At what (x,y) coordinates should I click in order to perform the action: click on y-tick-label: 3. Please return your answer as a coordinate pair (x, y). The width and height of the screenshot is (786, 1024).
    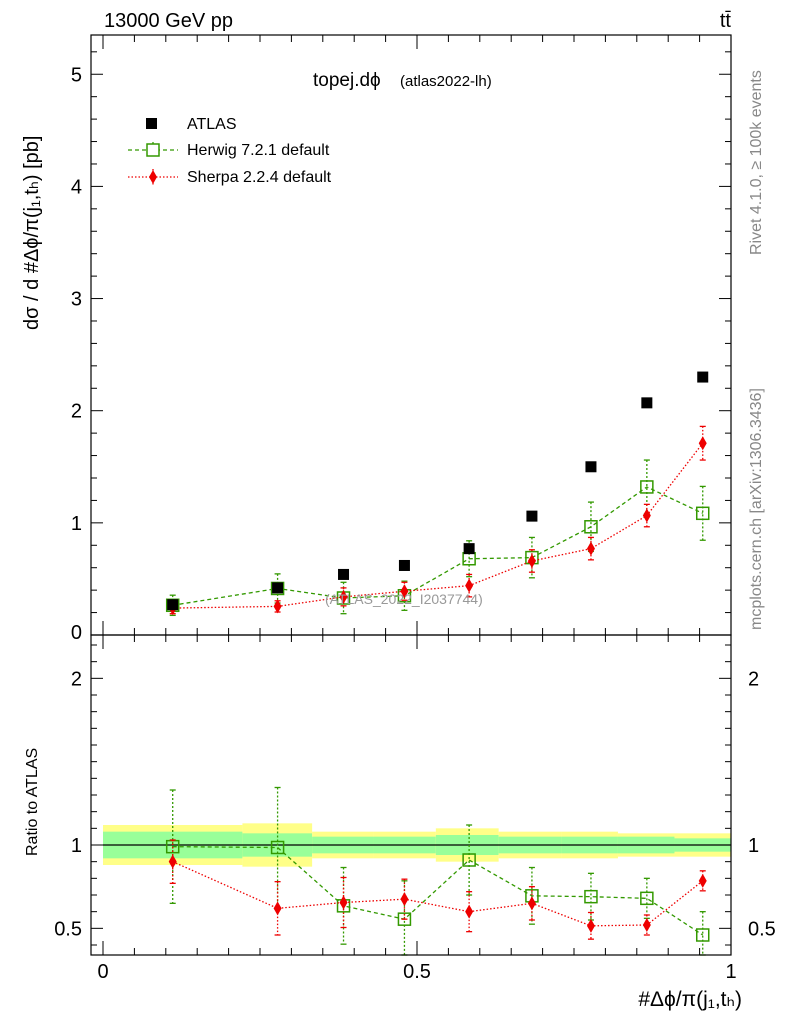
    Looking at the image, I should click on (76, 300).